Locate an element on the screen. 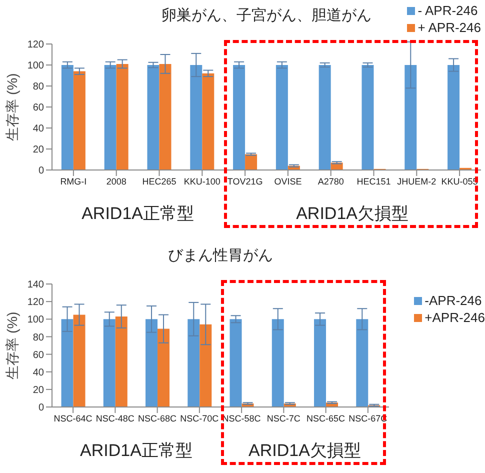  chart-title: 卵巣がん、子宮がん、胆道がん is located at coordinates (267, 15).